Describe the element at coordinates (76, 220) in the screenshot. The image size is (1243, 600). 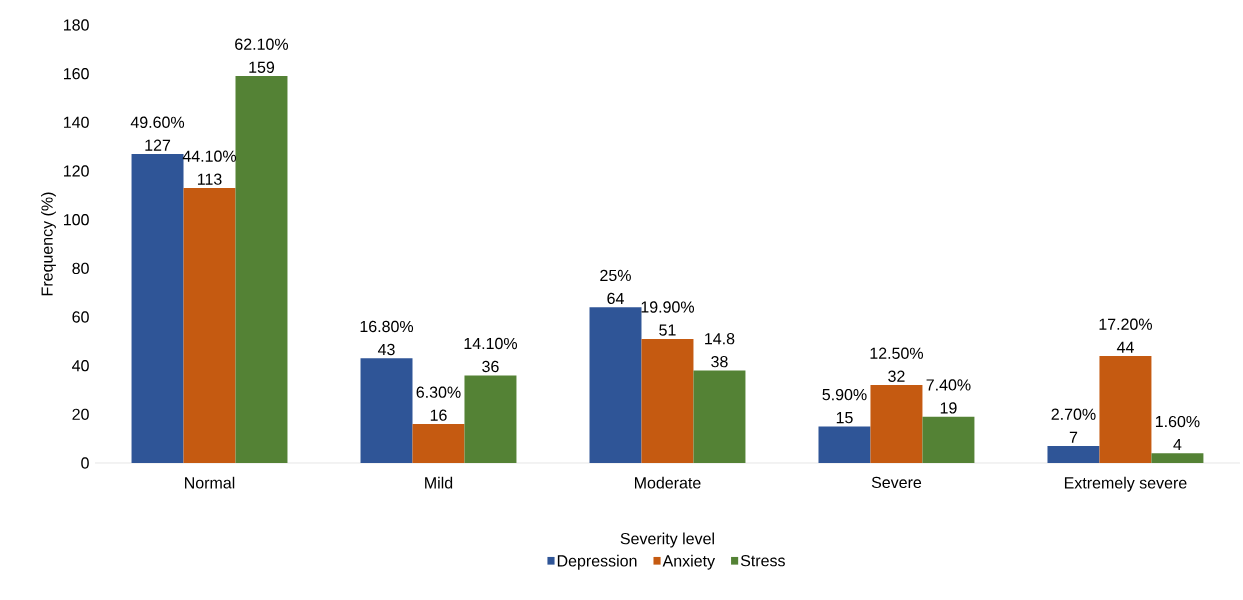
I see `y-tick-label: 100` at that location.